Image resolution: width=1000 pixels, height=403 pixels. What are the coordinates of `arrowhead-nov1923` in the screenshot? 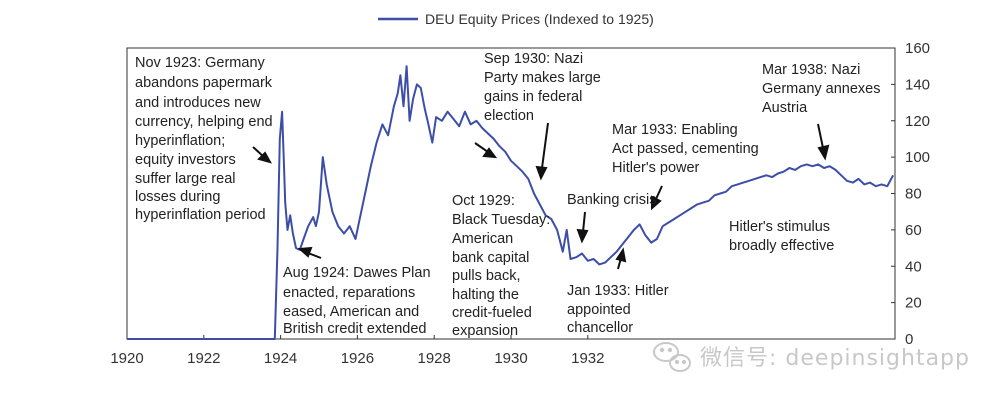 It's located at (265, 157).